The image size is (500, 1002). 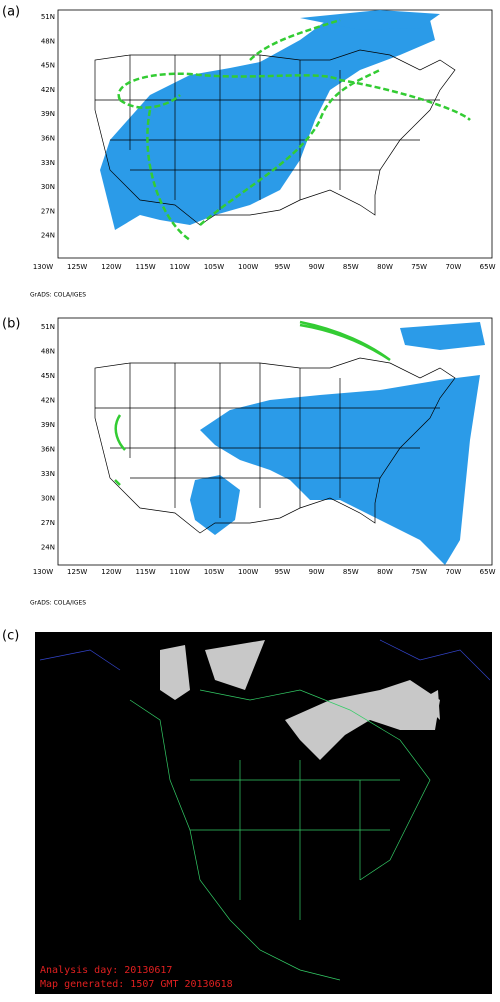 I want to click on contour, so click(x=252, y=403).